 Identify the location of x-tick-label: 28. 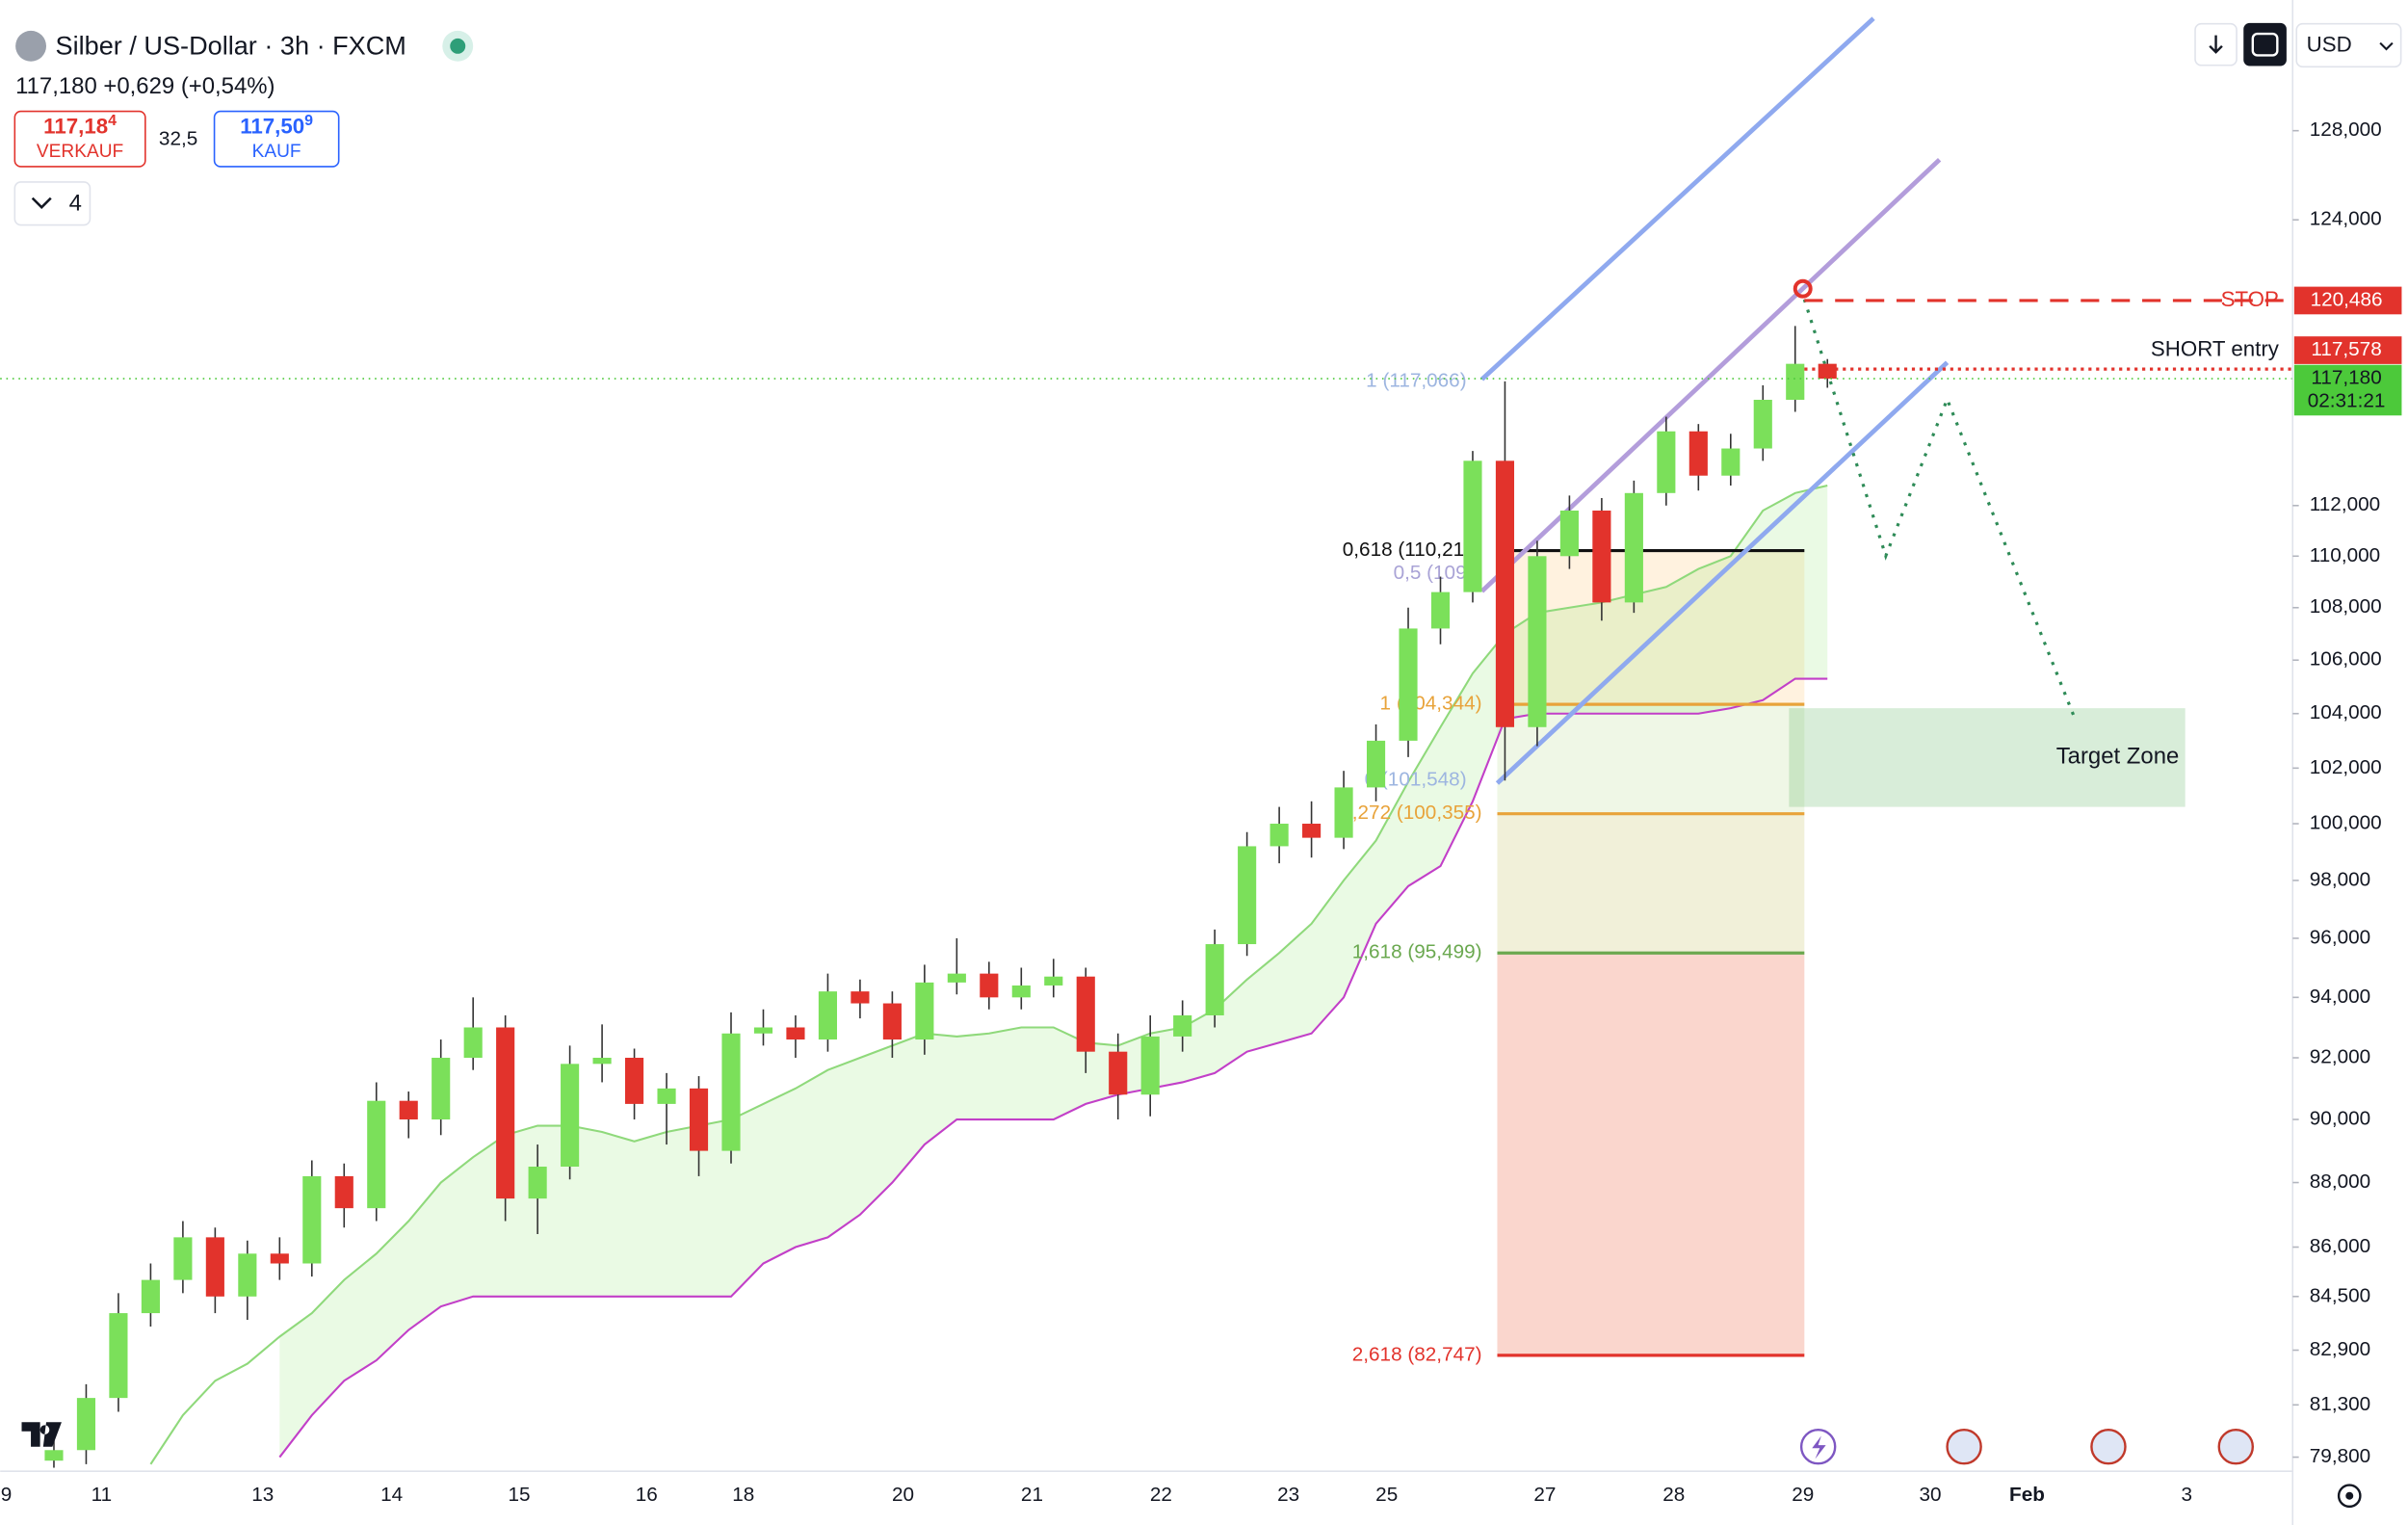
(1673, 1495).